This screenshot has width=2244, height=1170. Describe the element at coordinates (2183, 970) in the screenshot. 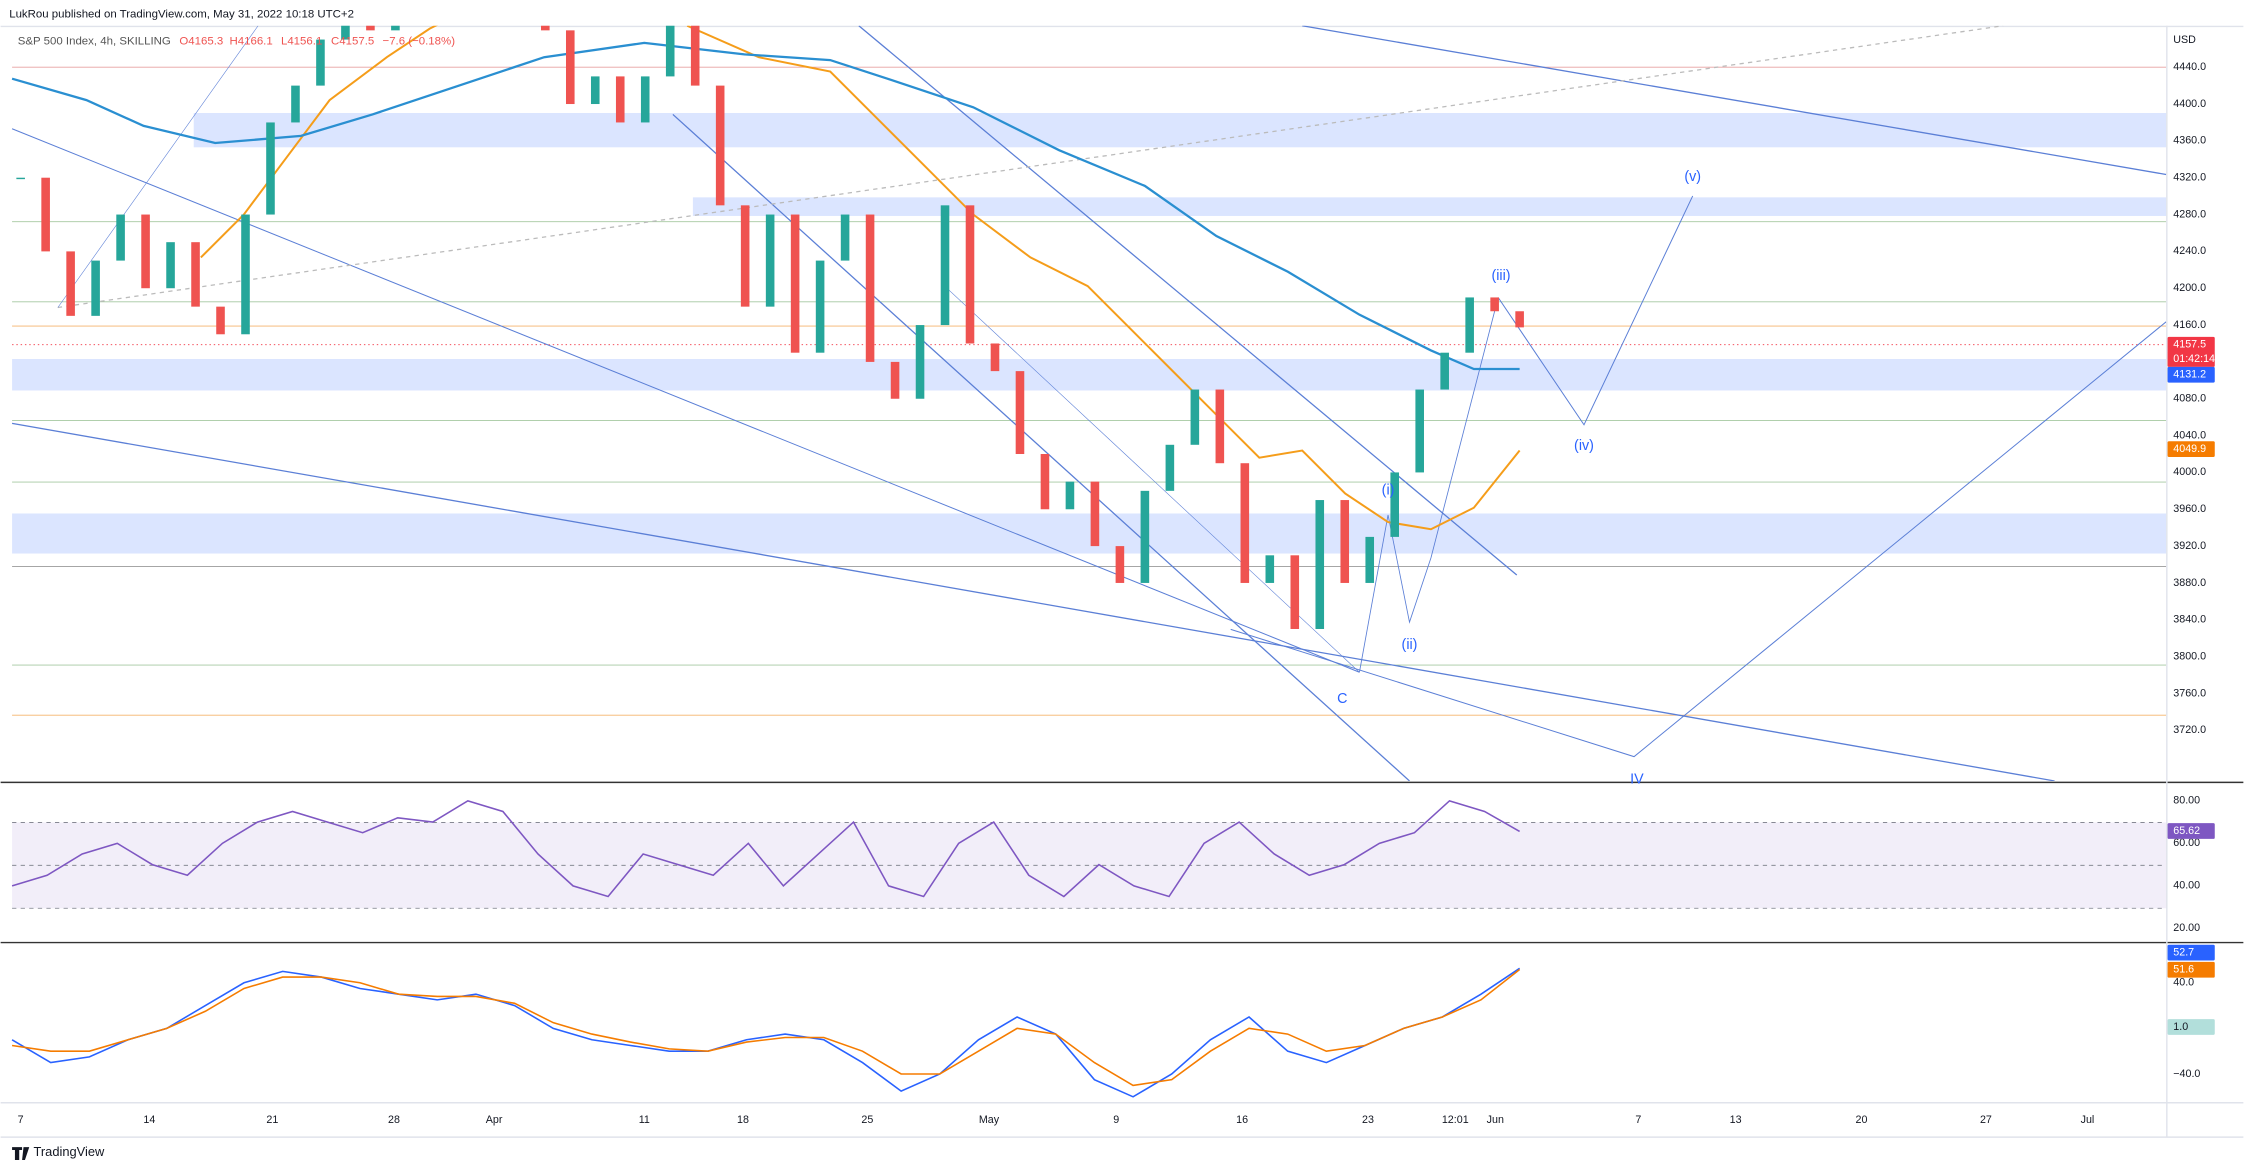

I see `price-badge-text: 51.6` at that location.